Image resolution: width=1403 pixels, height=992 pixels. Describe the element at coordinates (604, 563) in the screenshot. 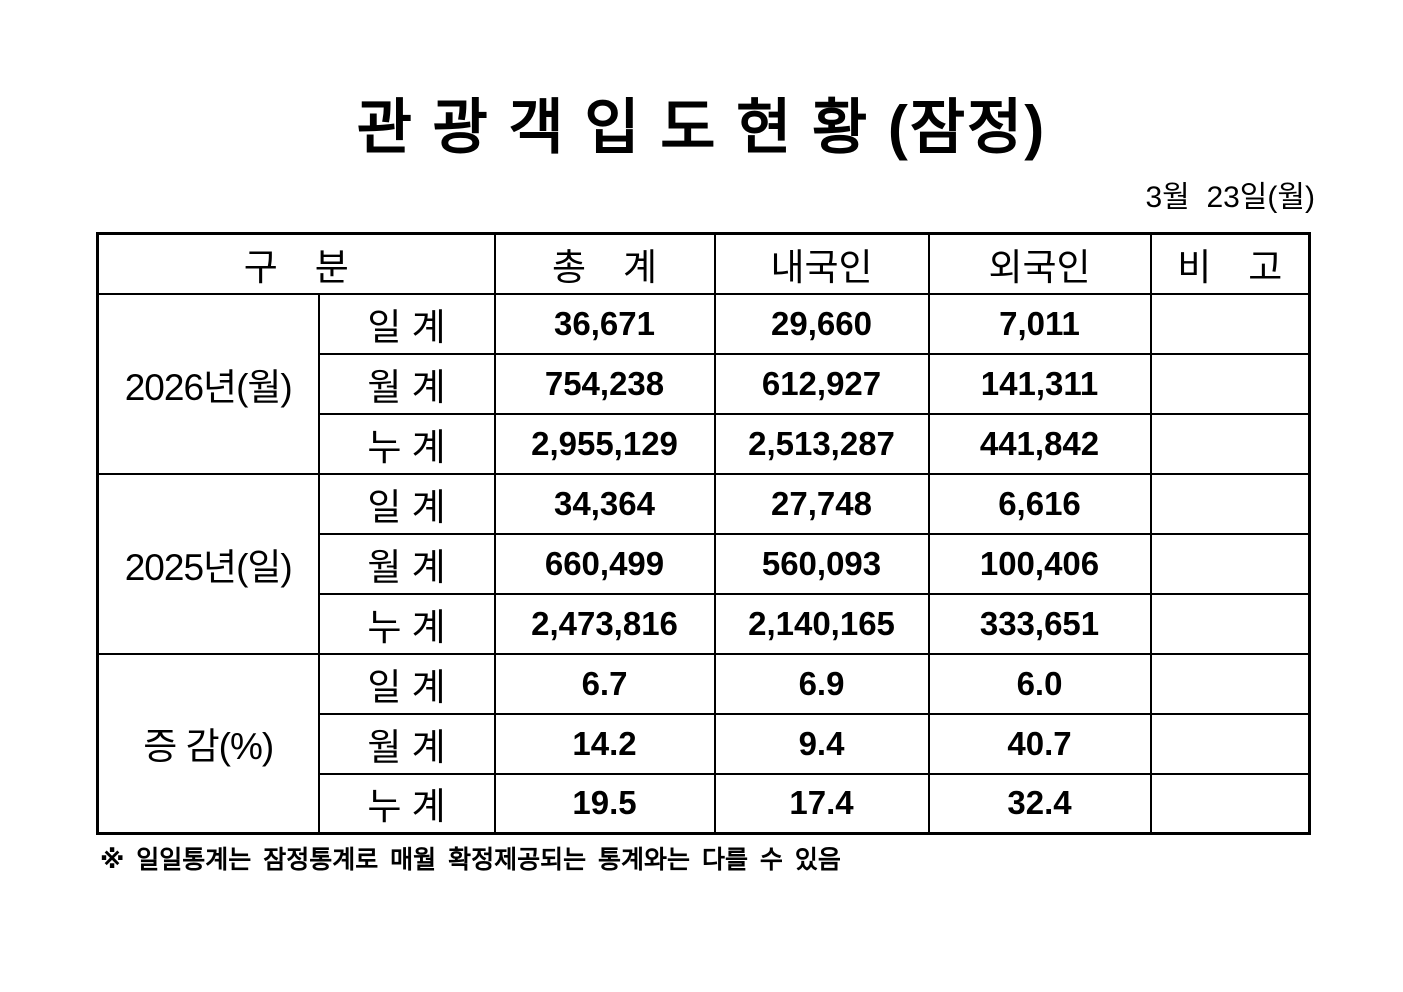

I see `cell-total: 660,499` at that location.